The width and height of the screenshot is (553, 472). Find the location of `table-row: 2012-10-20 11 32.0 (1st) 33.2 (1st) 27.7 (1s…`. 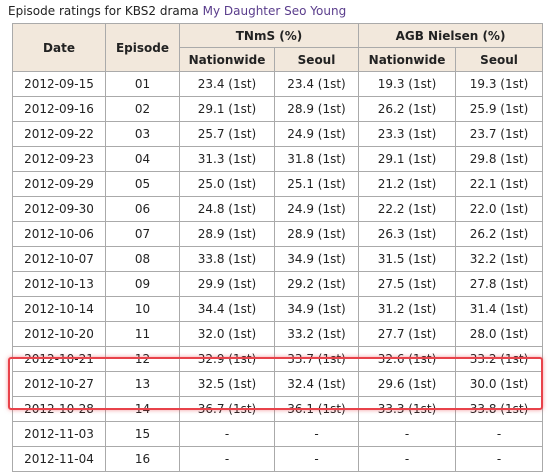

table-row: 2012-10-20 11 32.0 (1st) 33.2 (1st) 27.7 (1s… is located at coordinates (278, 334).